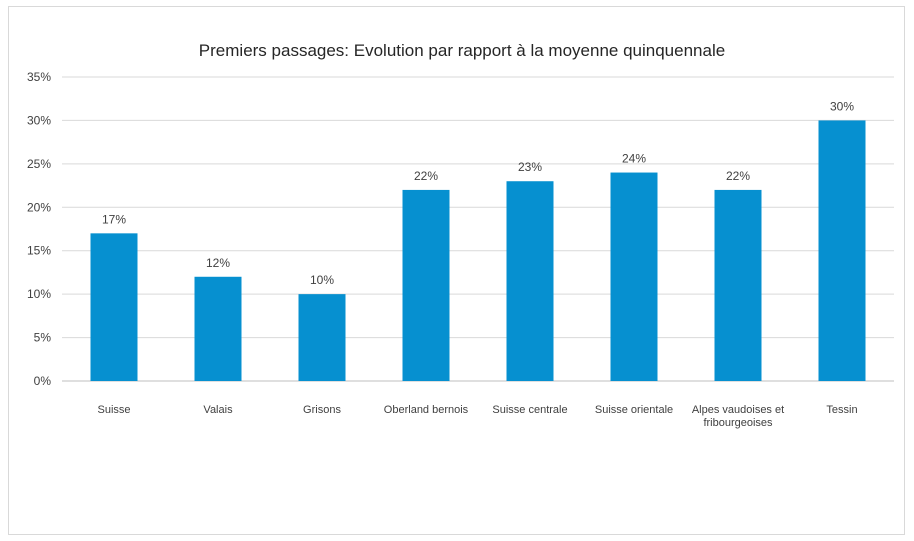  What do you see at coordinates (43, 381) in the screenshot?
I see `y-tick-label: 0%` at bounding box center [43, 381].